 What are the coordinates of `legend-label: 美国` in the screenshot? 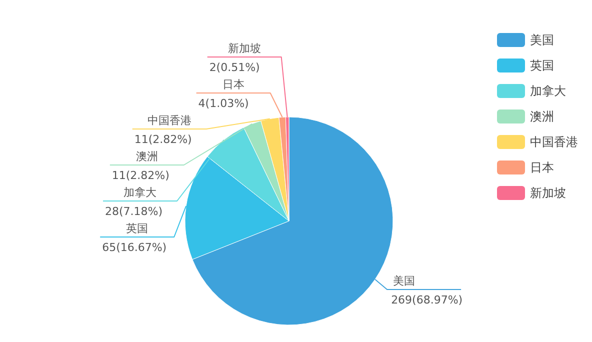 It's located at (542, 40).